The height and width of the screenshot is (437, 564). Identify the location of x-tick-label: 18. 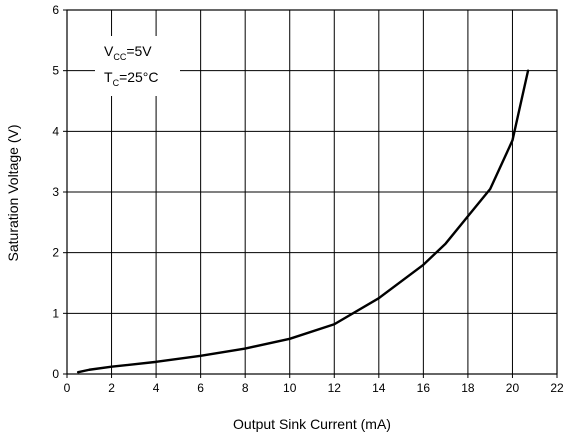
(468, 388).